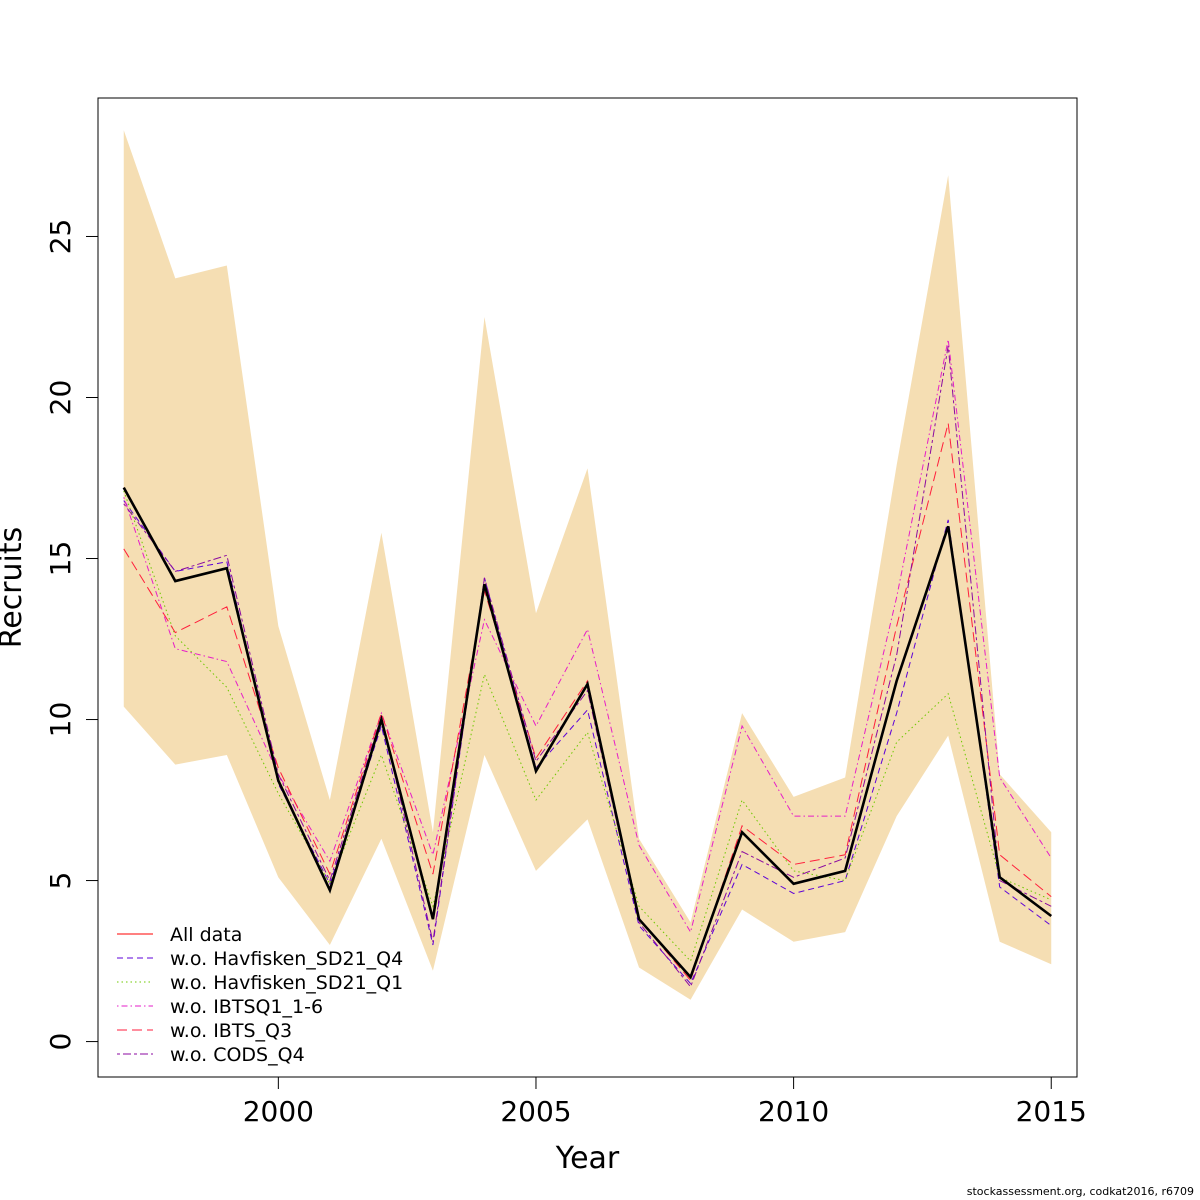  Describe the element at coordinates (793, 1111) in the screenshot. I see `x-tick-label: 2010` at that location.